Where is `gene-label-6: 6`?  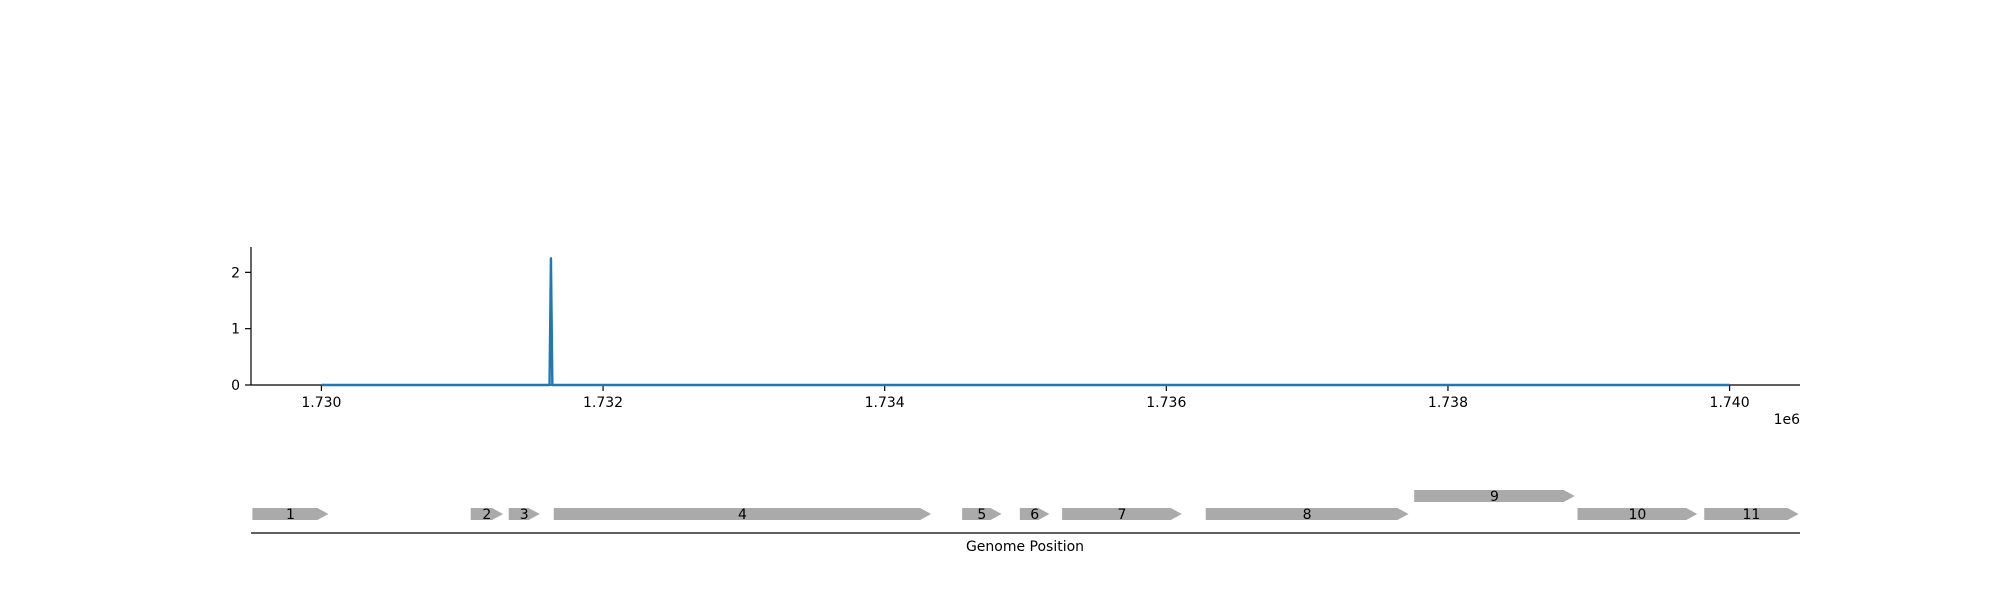 gene-label-6: 6 is located at coordinates (1034, 515).